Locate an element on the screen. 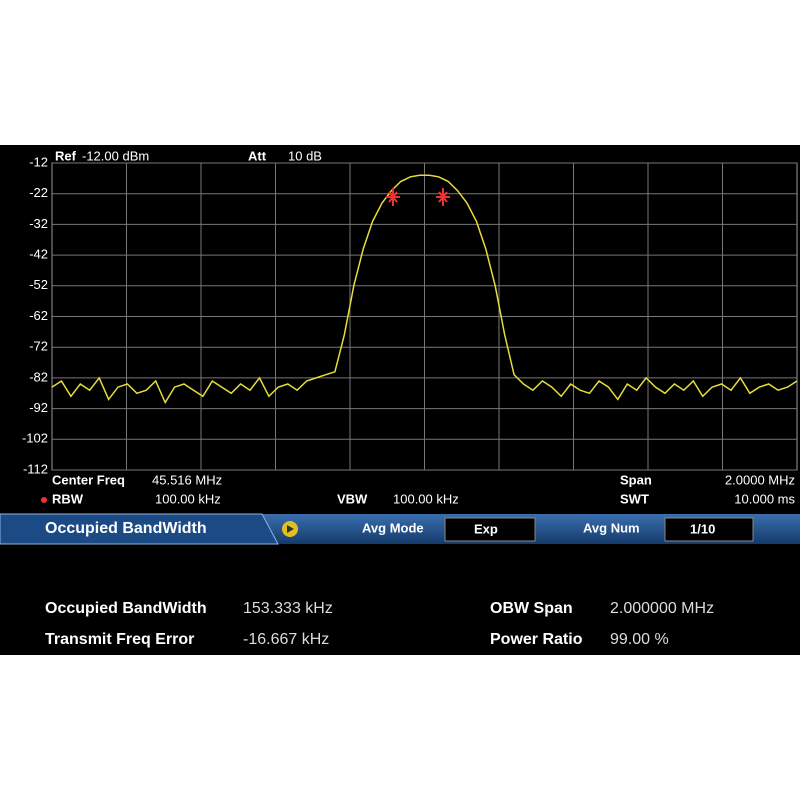 The image size is (800, 800). result-label: Transmit Freq Error is located at coordinates (119, 639).